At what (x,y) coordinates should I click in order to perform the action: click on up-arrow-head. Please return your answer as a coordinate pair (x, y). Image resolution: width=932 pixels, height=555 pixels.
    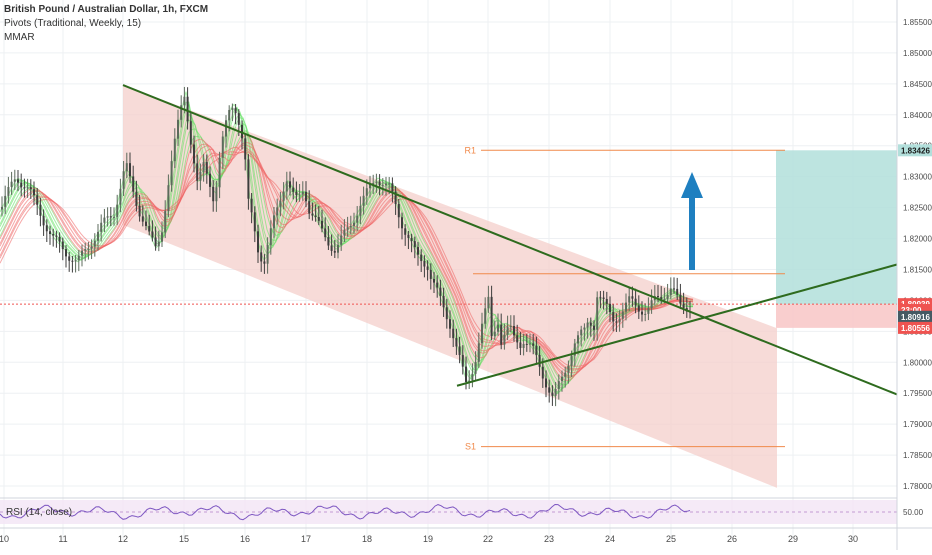
    Looking at the image, I should click on (692, 185).